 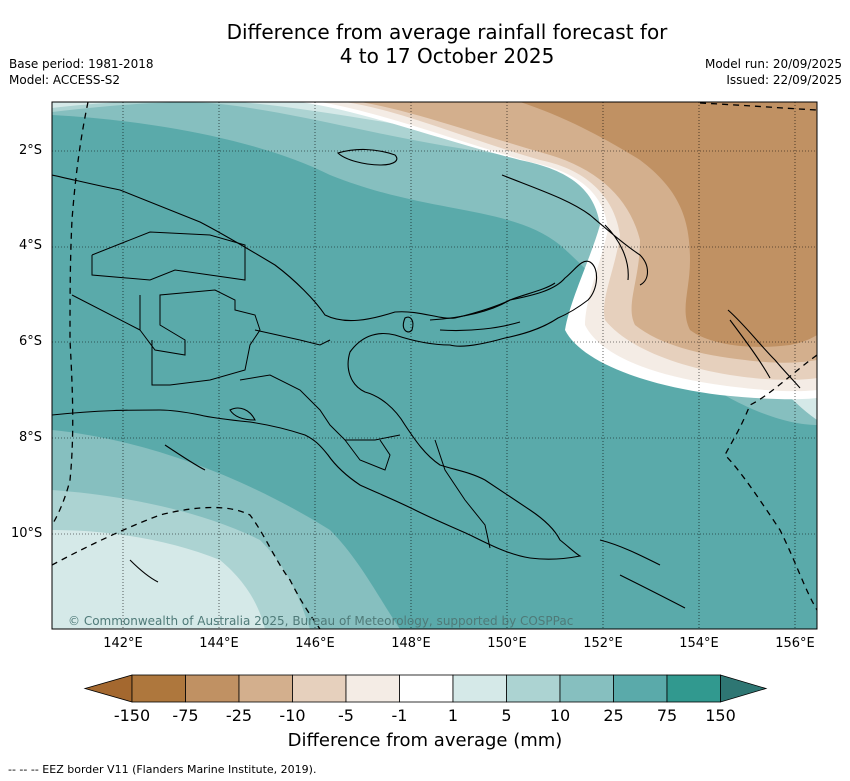 I want to click on colorbar-tick-label: -1, so click(x=399, y=715).